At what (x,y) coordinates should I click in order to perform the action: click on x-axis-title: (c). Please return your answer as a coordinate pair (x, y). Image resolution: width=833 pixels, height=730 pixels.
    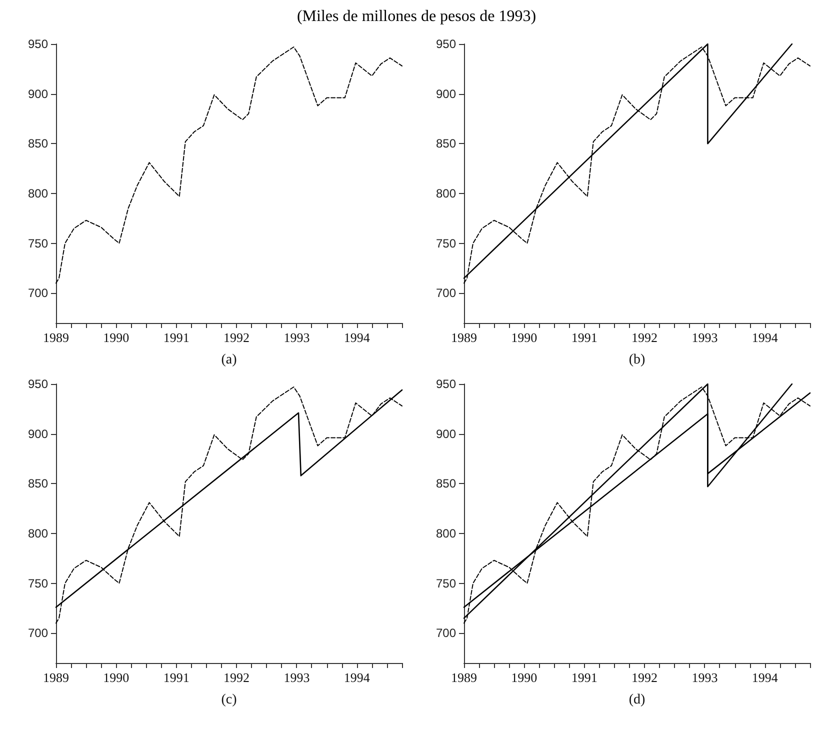
    Looking at the image, I should click on (229, 700).